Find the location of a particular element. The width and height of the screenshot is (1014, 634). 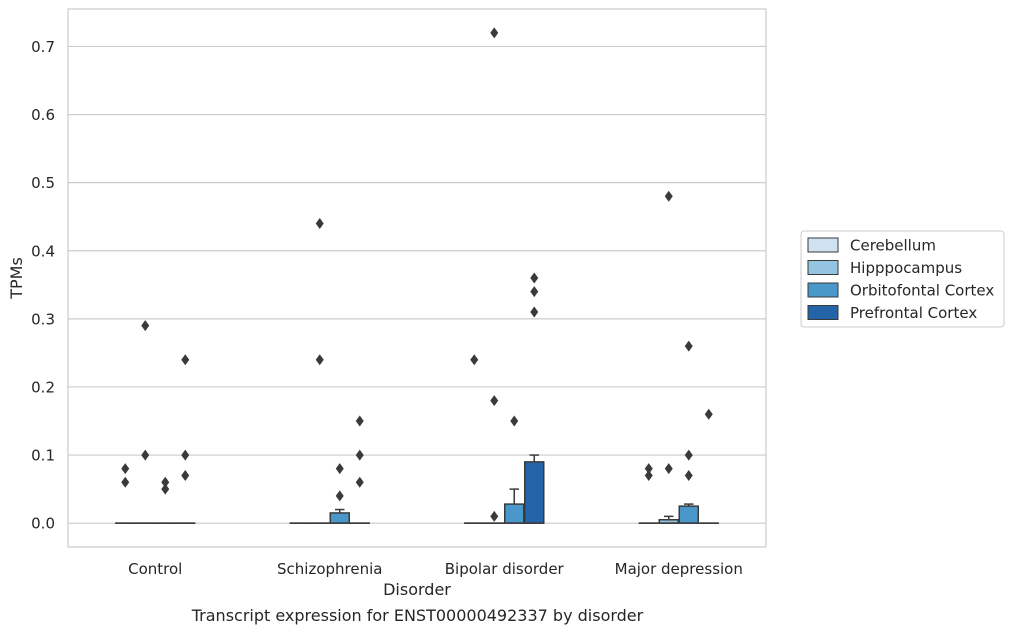

y-axis-label: TPMs is located at coordinates (16, 278).